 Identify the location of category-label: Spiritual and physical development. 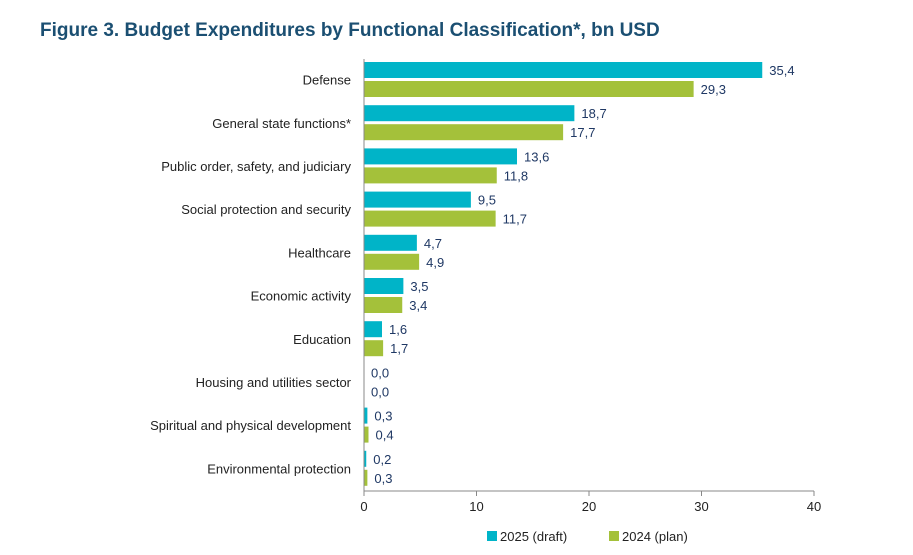
(250, 425).